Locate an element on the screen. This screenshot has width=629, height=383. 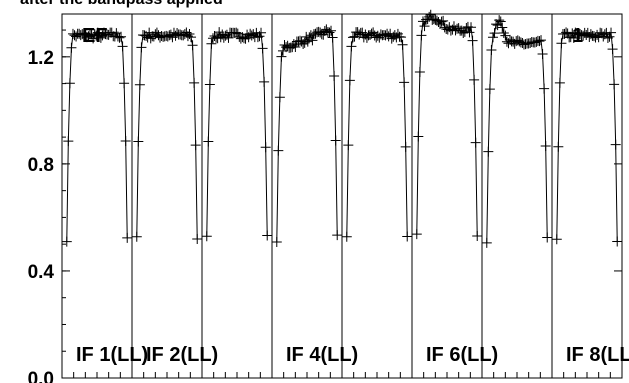
panel-4: IF 4(LL) is located at coordinates (314, 196).